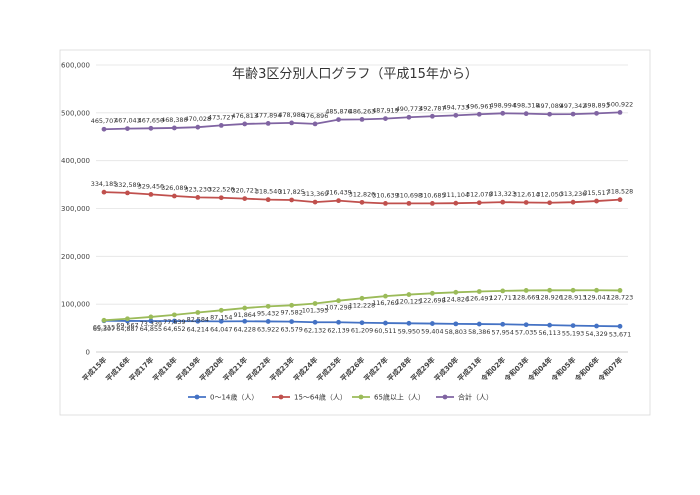 The height and width of the screenshot is (495, 700). Describe the element at coordinates (620, 334) in the screenshot. I see `data-label: 53,671` at that location.